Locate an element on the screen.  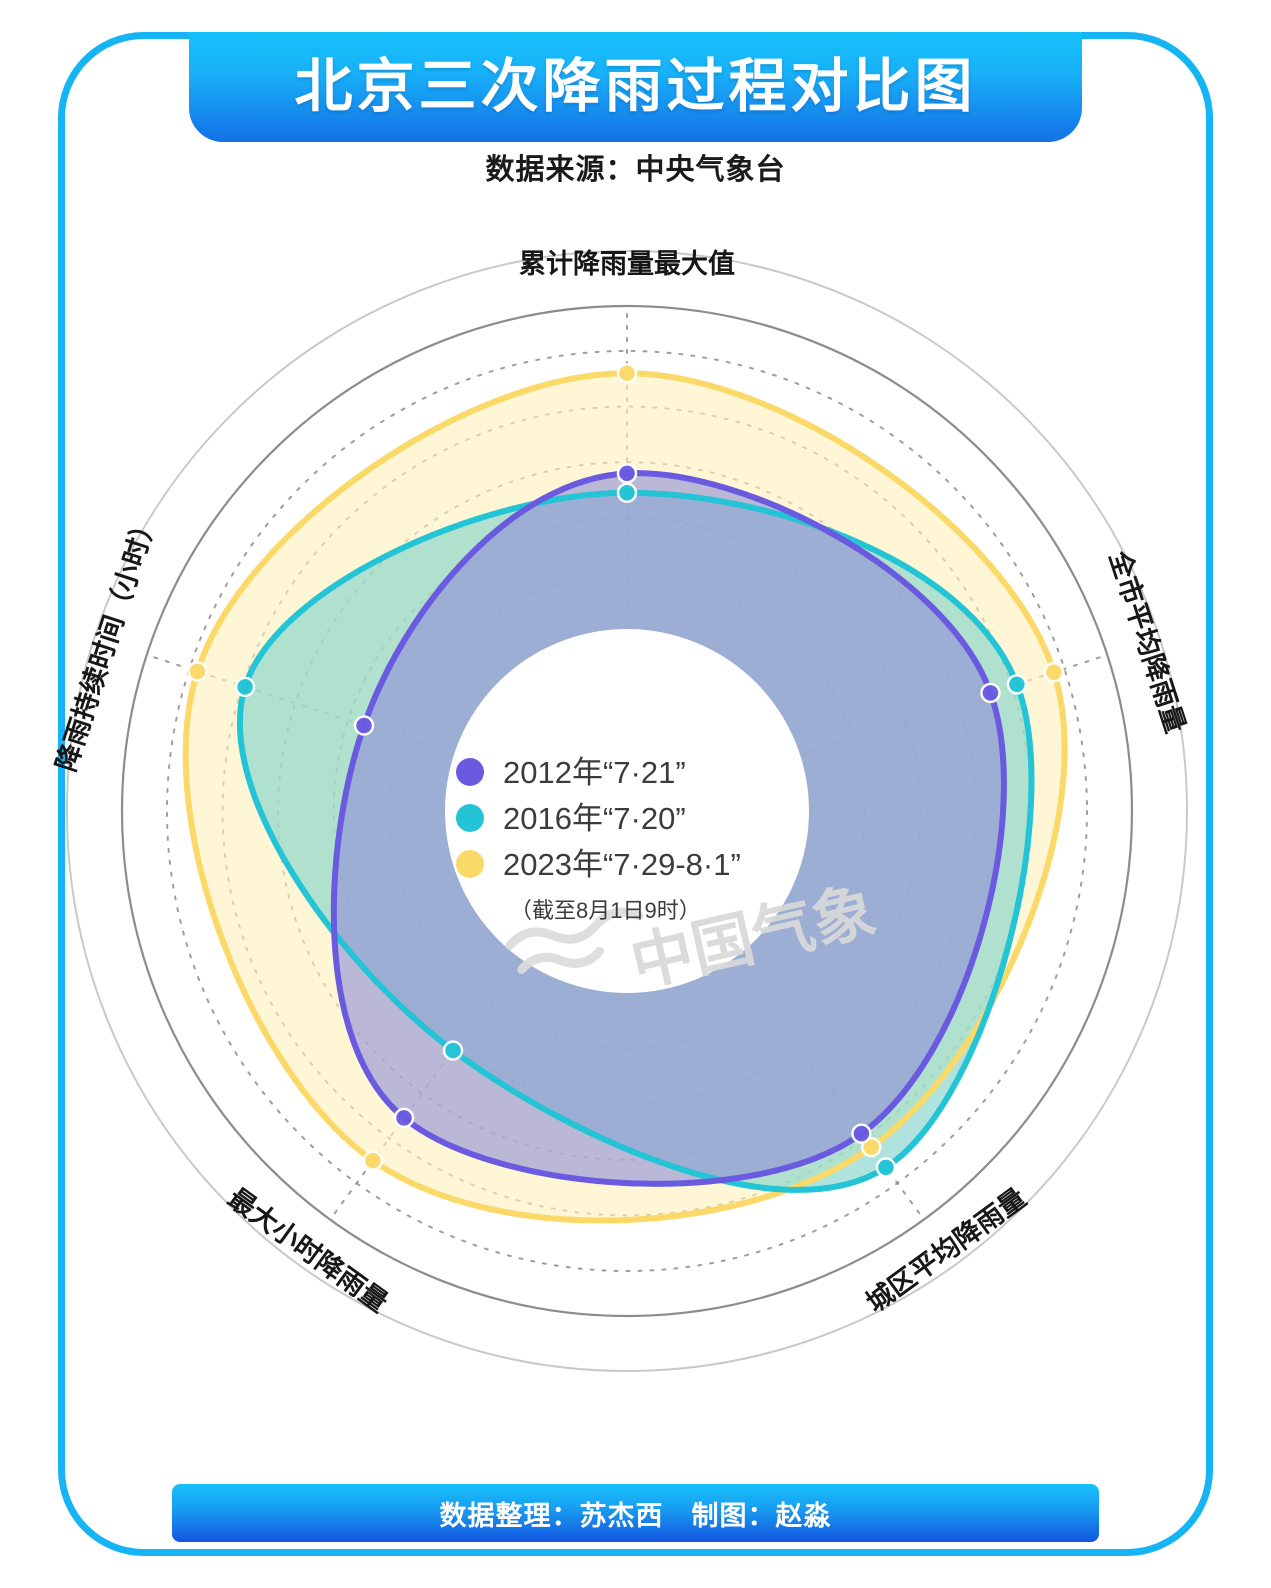
axis-label-4: 降雨持续时间（小时） is located at coordinates (107, 642).